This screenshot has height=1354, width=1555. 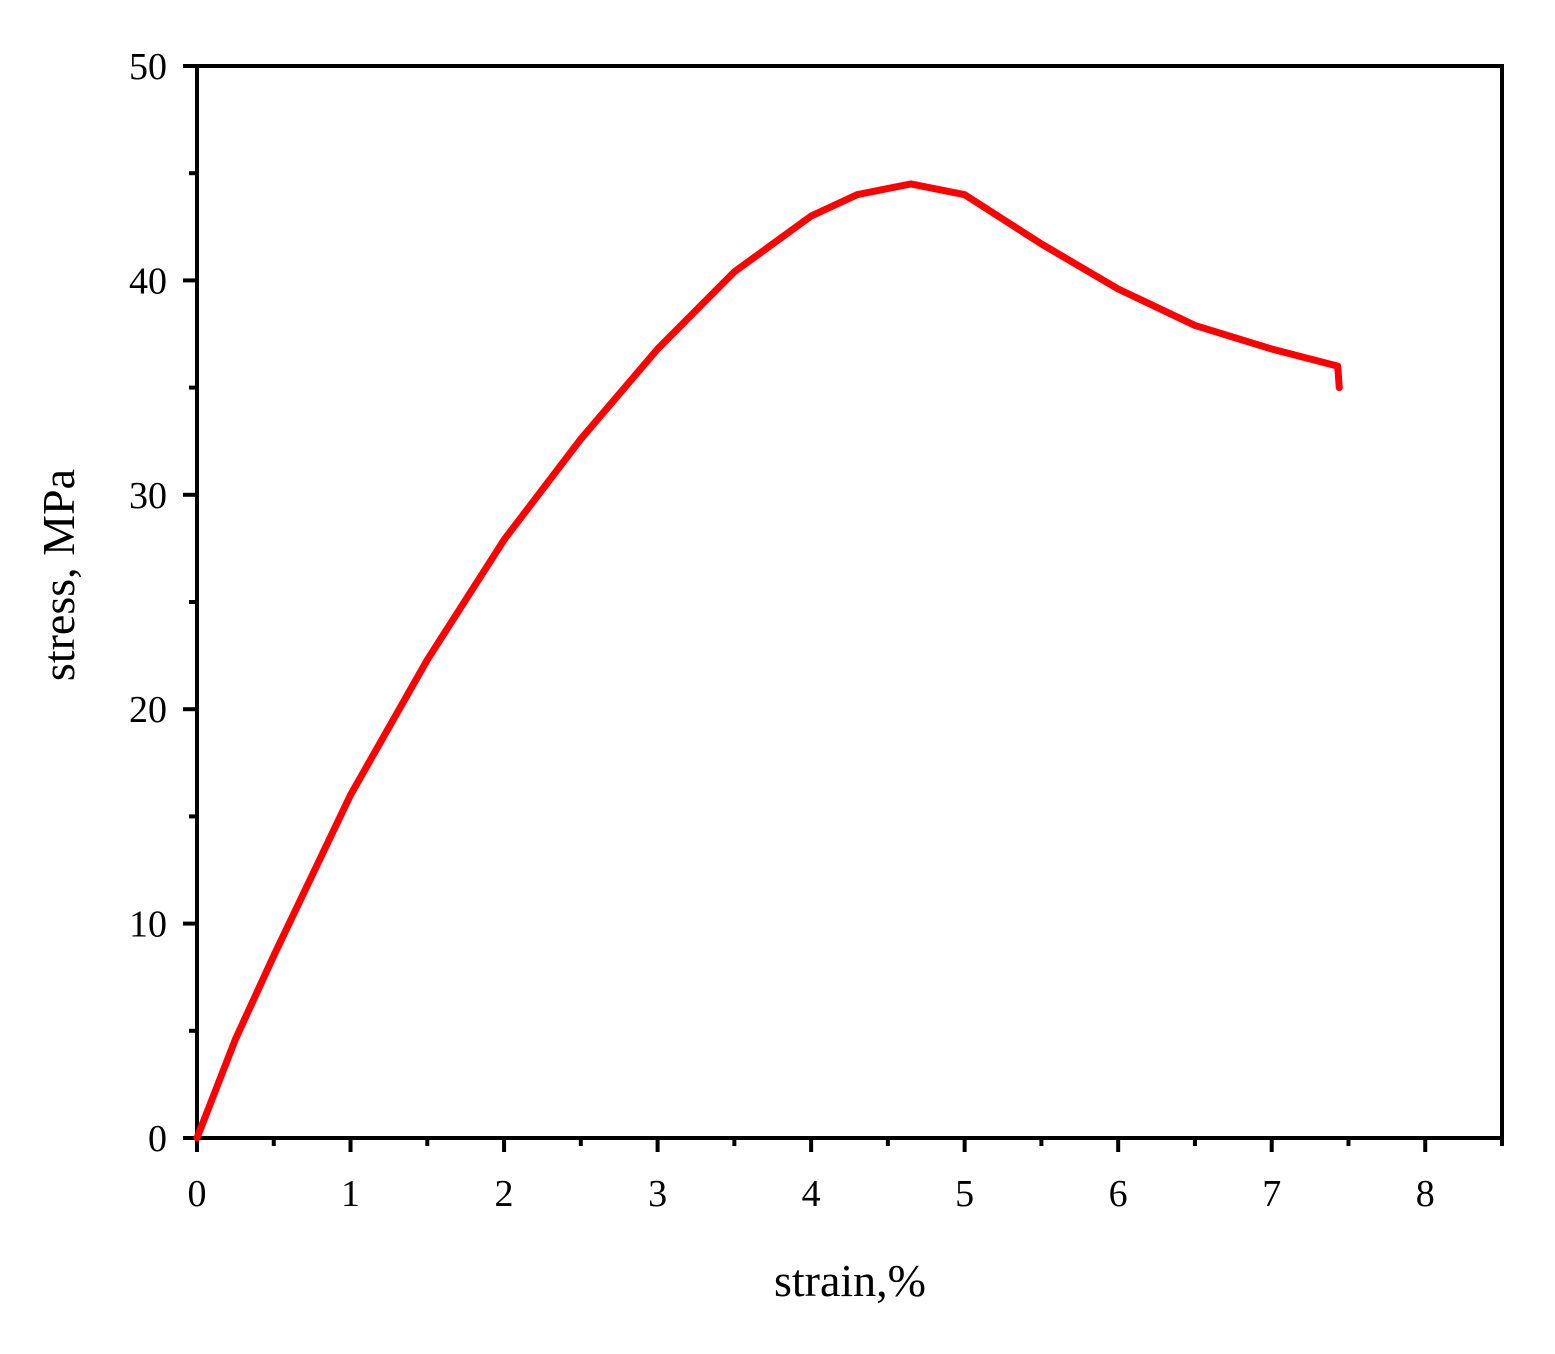 I want to click on y-axis-label: stress, MPa, so click(x=58, y=575).